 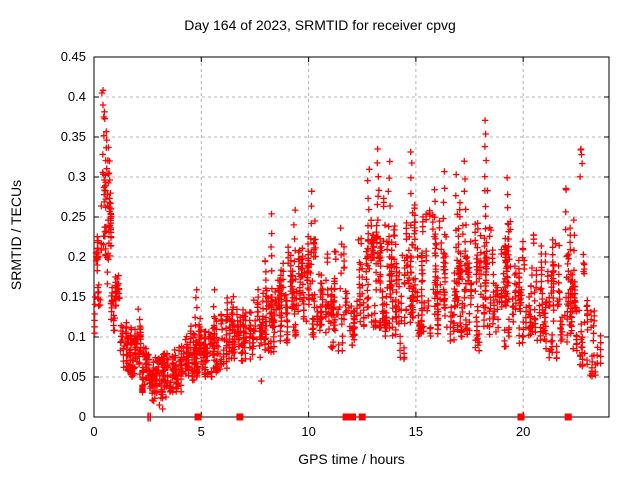 What do you see at coordinates (73, 216) in the screenshot?
I see `y-tick-label: 0.25` at bounding box center [73, 216].